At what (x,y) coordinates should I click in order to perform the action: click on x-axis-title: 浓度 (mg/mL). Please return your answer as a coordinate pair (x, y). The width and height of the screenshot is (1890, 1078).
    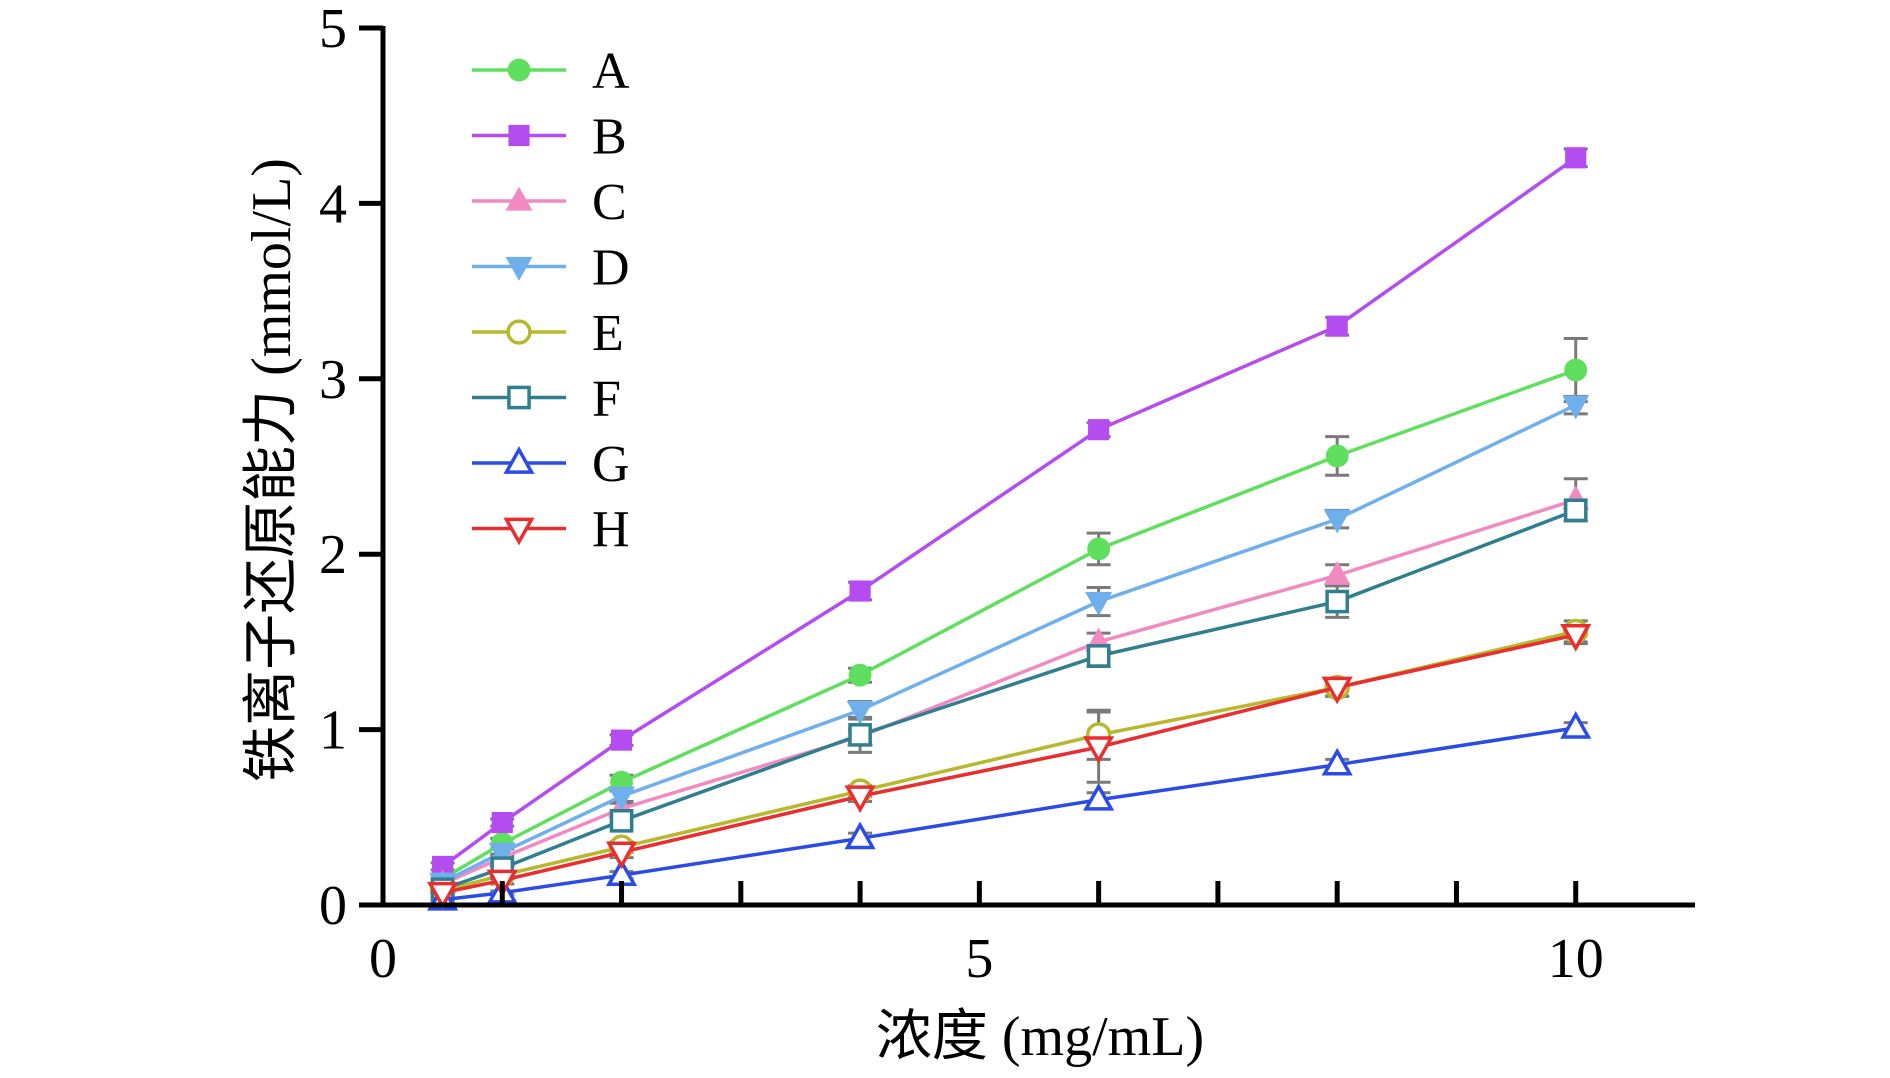
    Looking at the image, I should click on (1040, 1037).